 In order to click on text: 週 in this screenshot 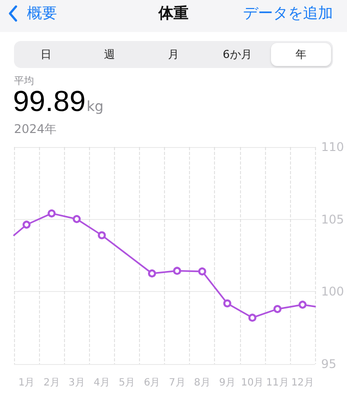, I will do `click(109, 55)`.